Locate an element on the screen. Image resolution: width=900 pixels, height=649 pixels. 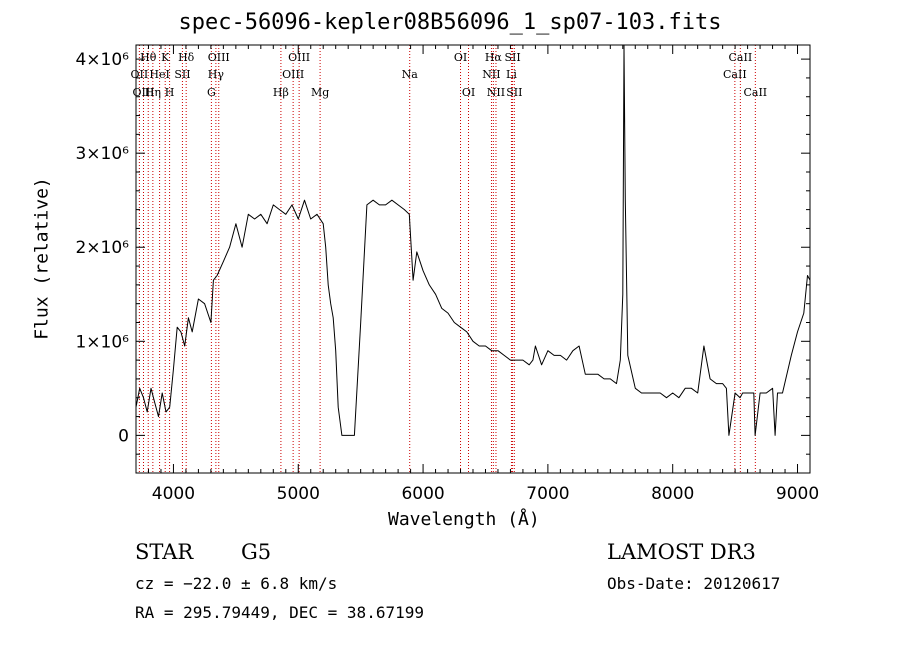
line-marker-label-21: NII is located at coordinates (496, 92).